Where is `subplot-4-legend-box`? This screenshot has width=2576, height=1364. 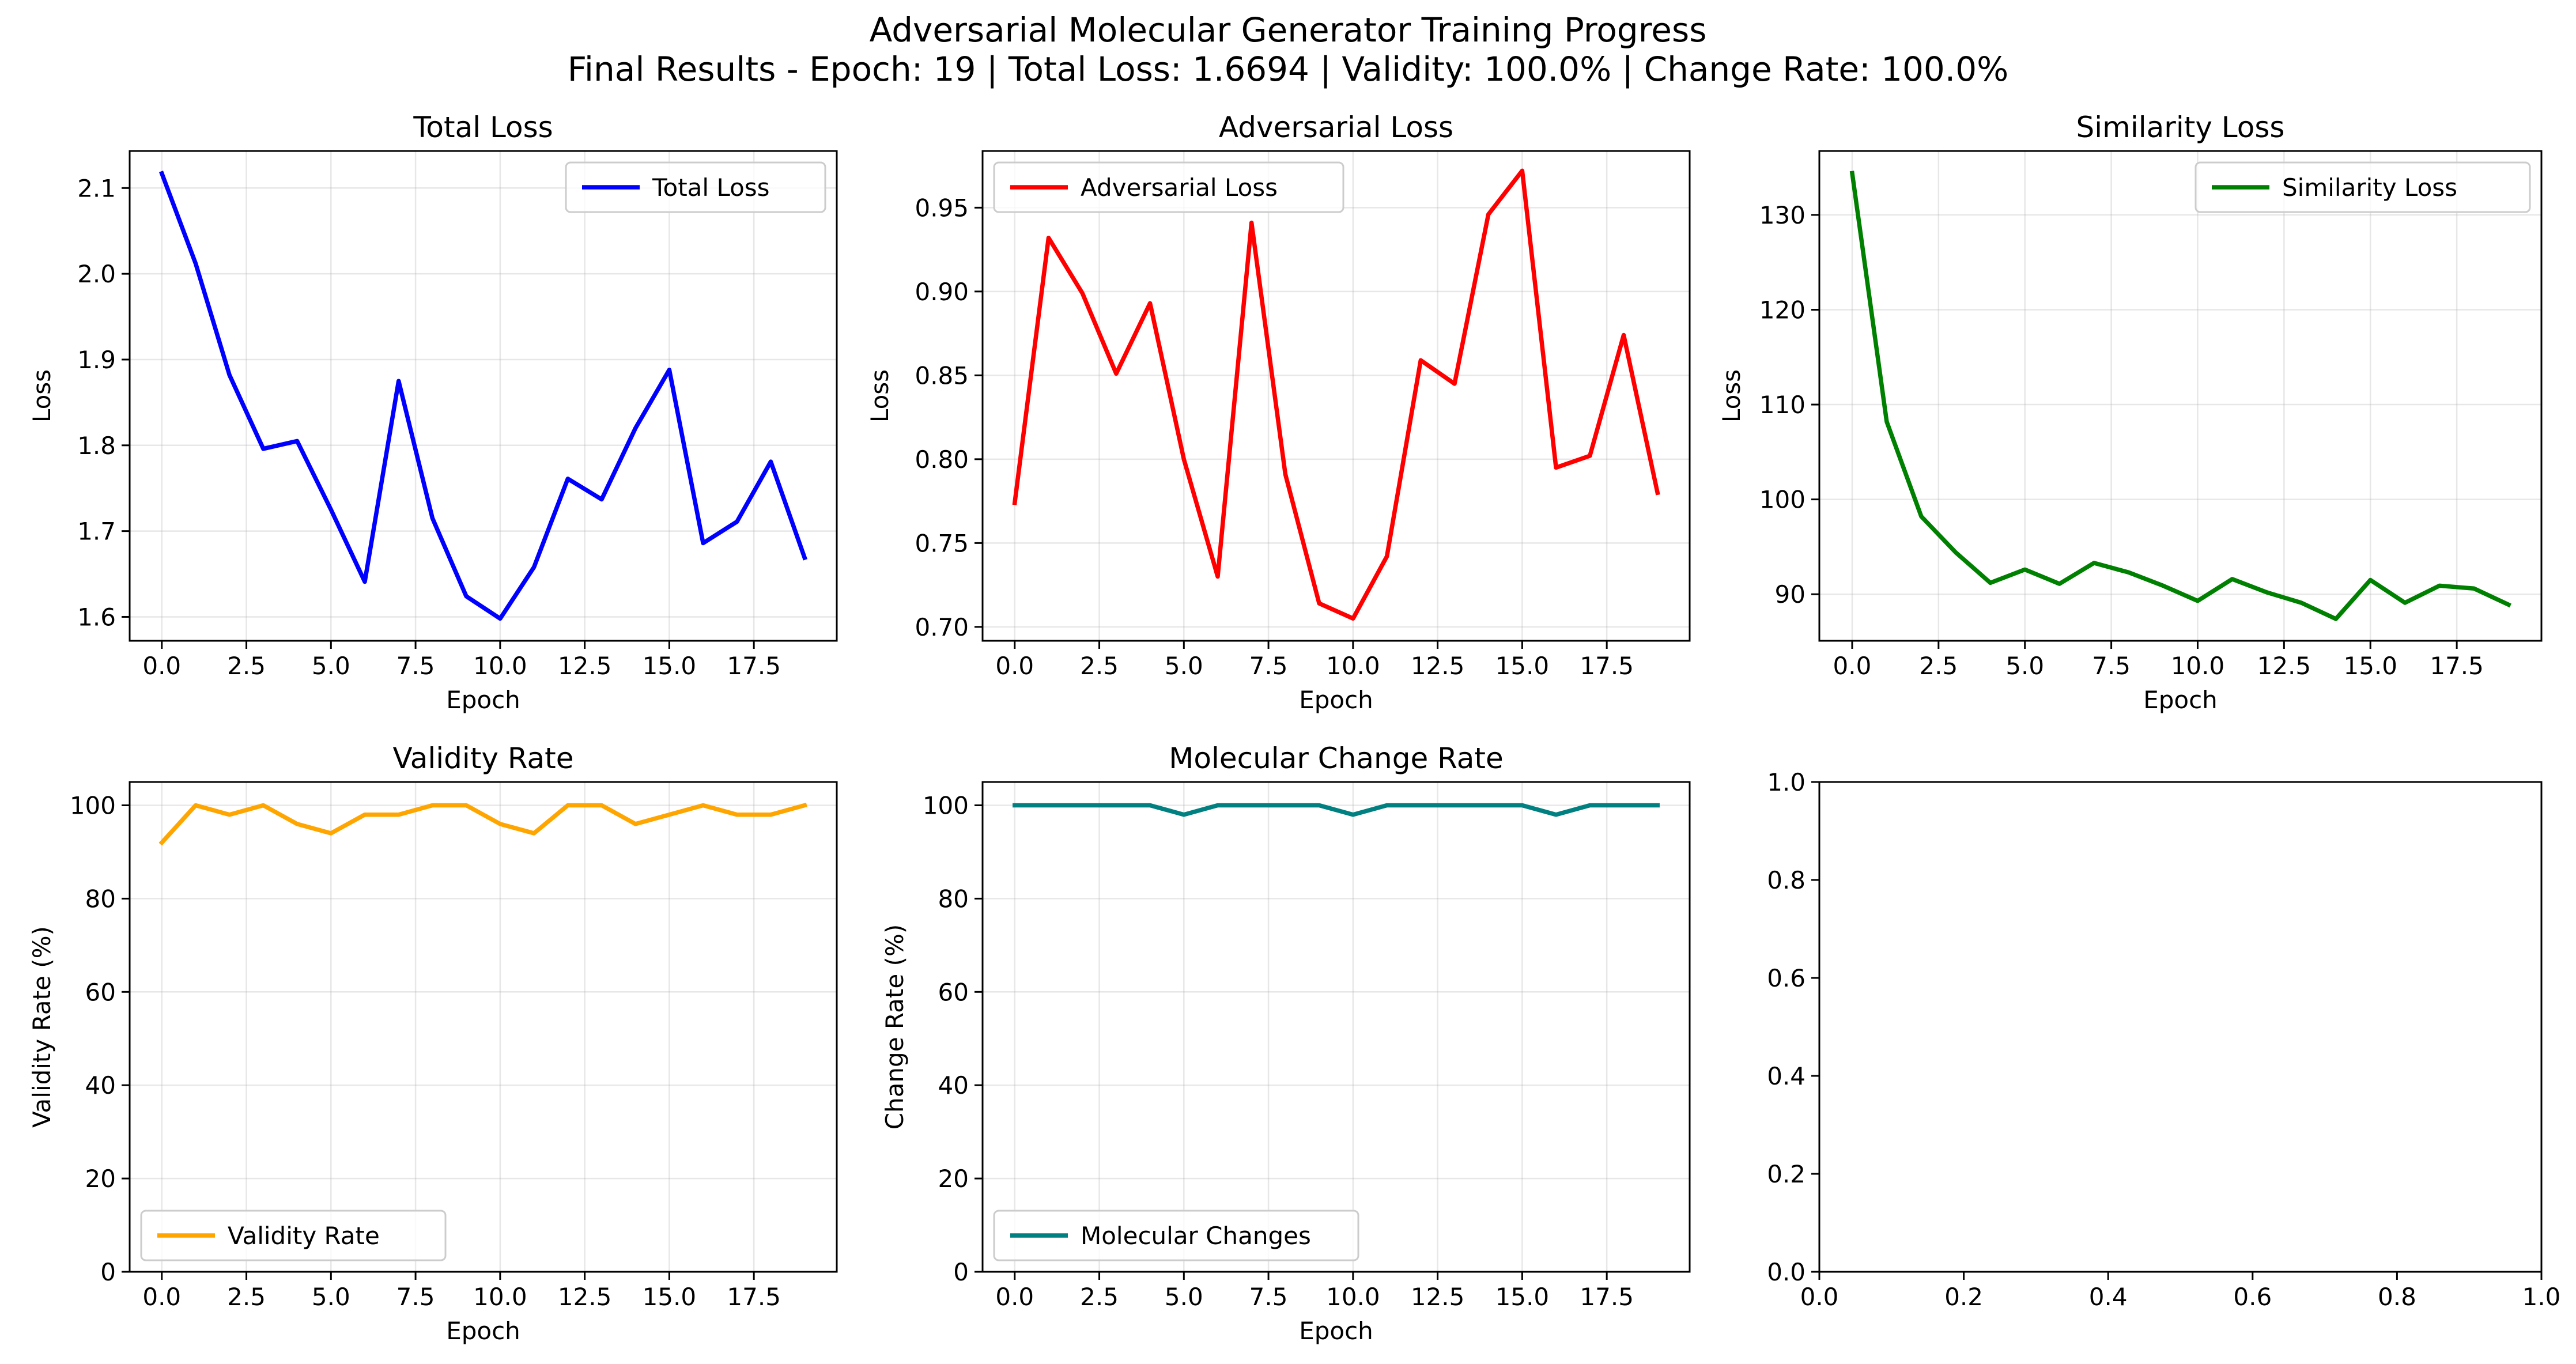 subplot-4-legend-box is located at coordinates (293, 1235).